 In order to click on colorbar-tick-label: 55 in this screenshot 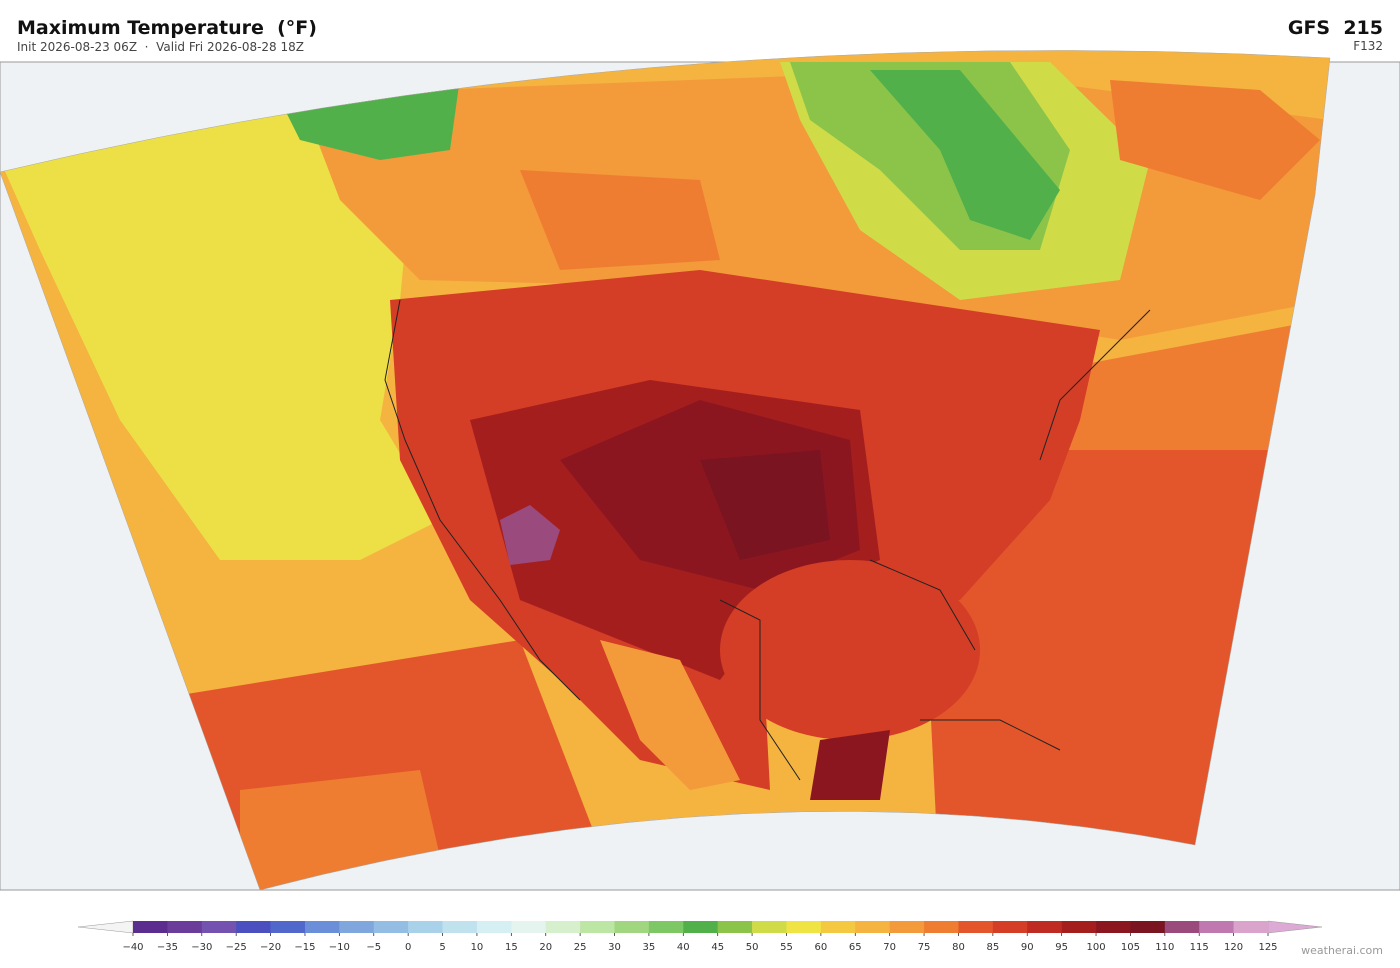, I will do `click(786, 947)`.